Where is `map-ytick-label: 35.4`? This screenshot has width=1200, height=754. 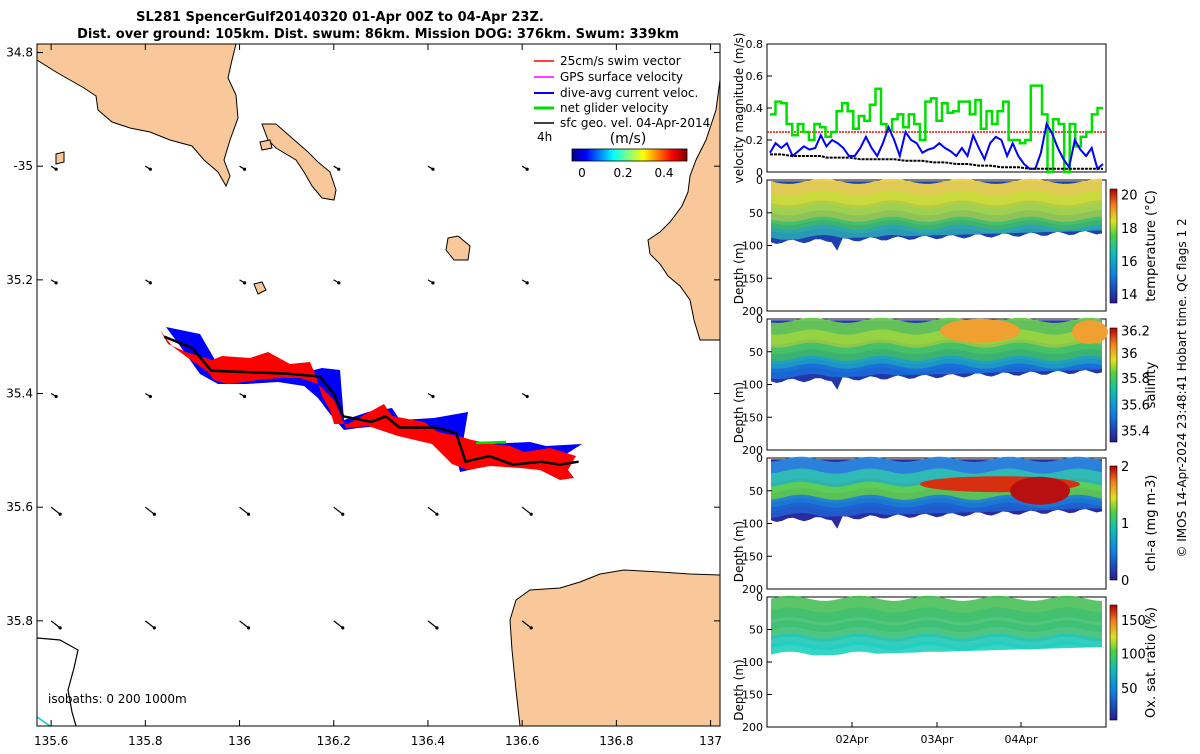 map-ytick-label: 35.4 is located at coordinates (19, 394).